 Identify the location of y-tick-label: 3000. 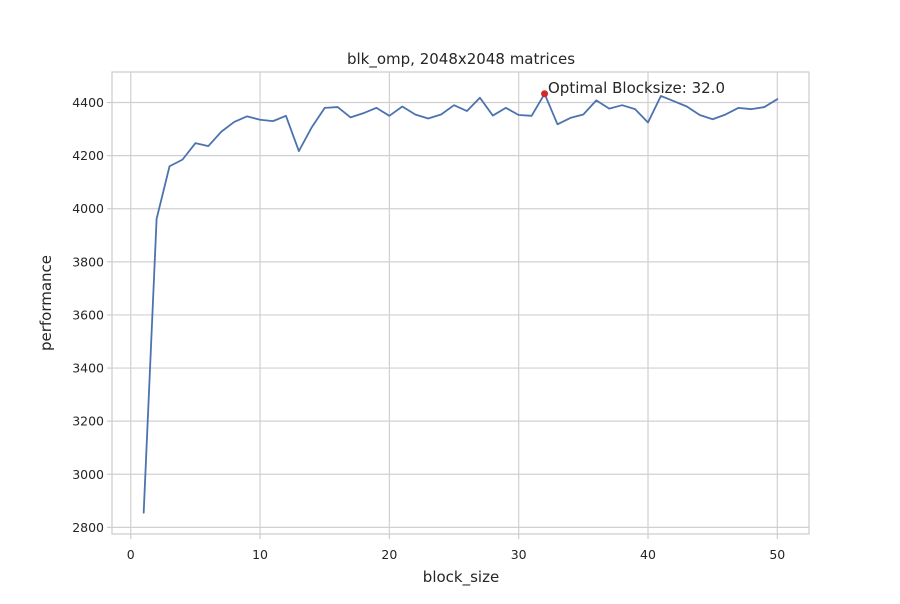
(88, 474).